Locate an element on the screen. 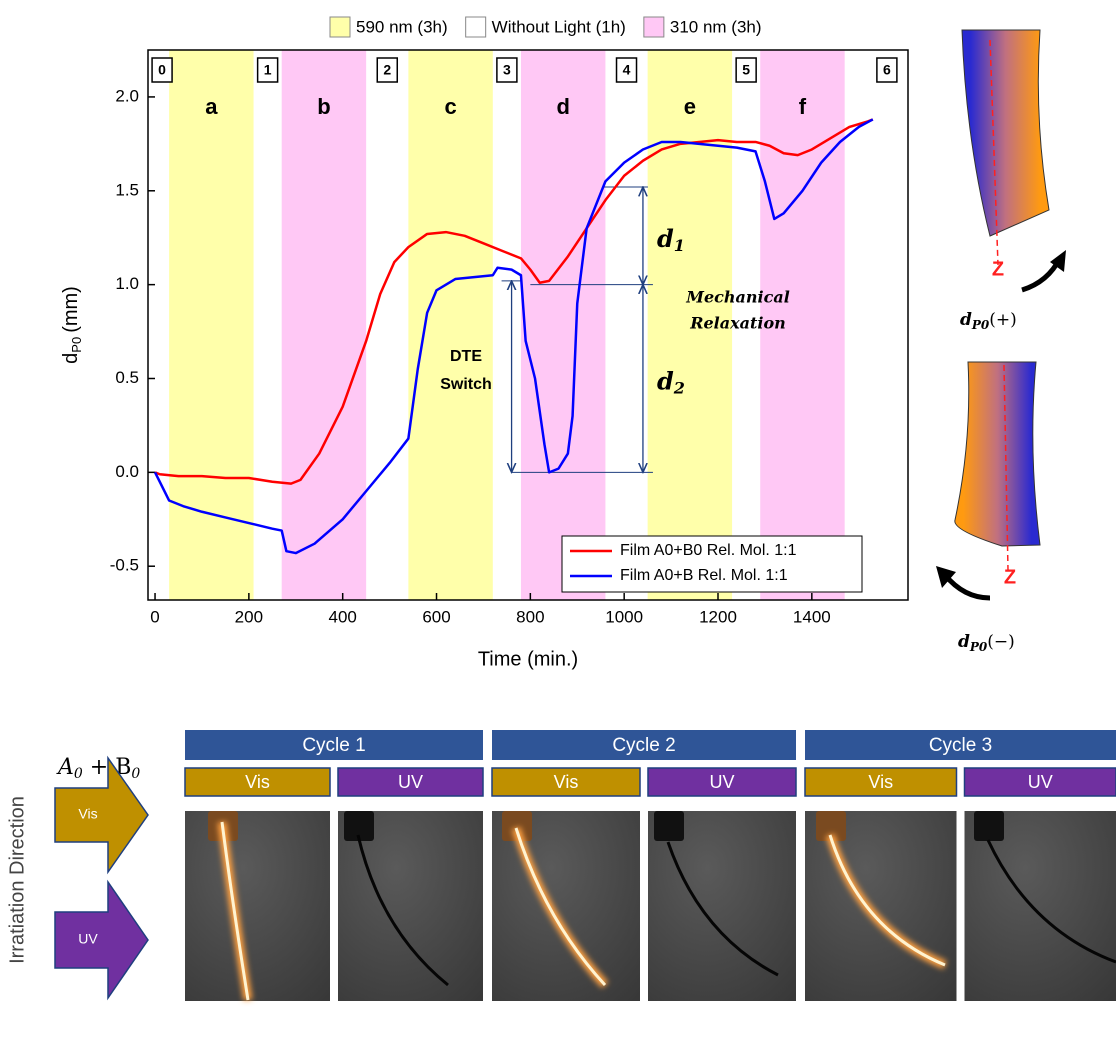 This screenshot has width=1116, height=1046. band-label: e is located at coordinates (690, 106).